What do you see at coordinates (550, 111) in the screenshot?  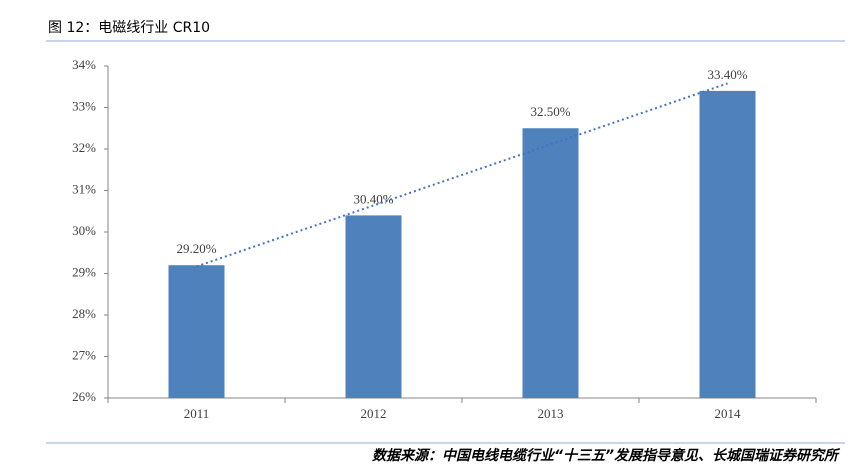 I see `value-label: 32.50%` at bounding box center [550, 111].